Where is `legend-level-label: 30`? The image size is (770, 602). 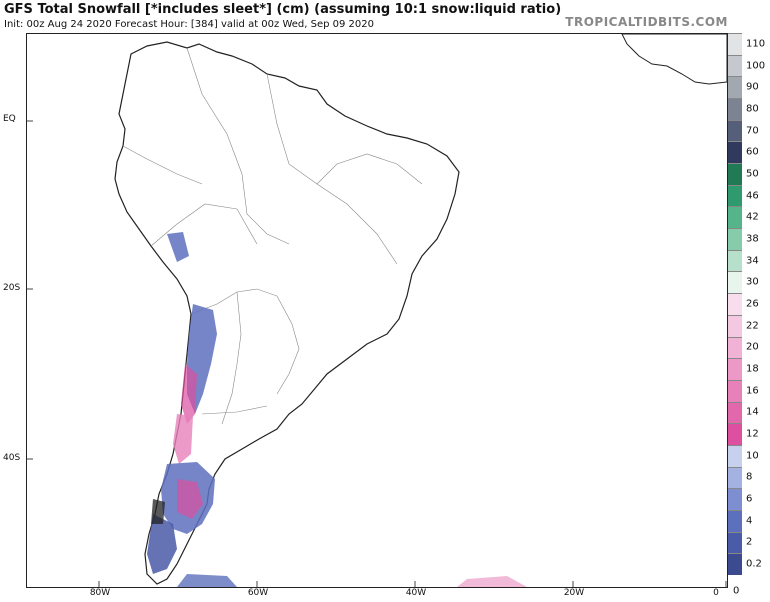
legend-level-label: 30 is located at coordinates (752, 282).